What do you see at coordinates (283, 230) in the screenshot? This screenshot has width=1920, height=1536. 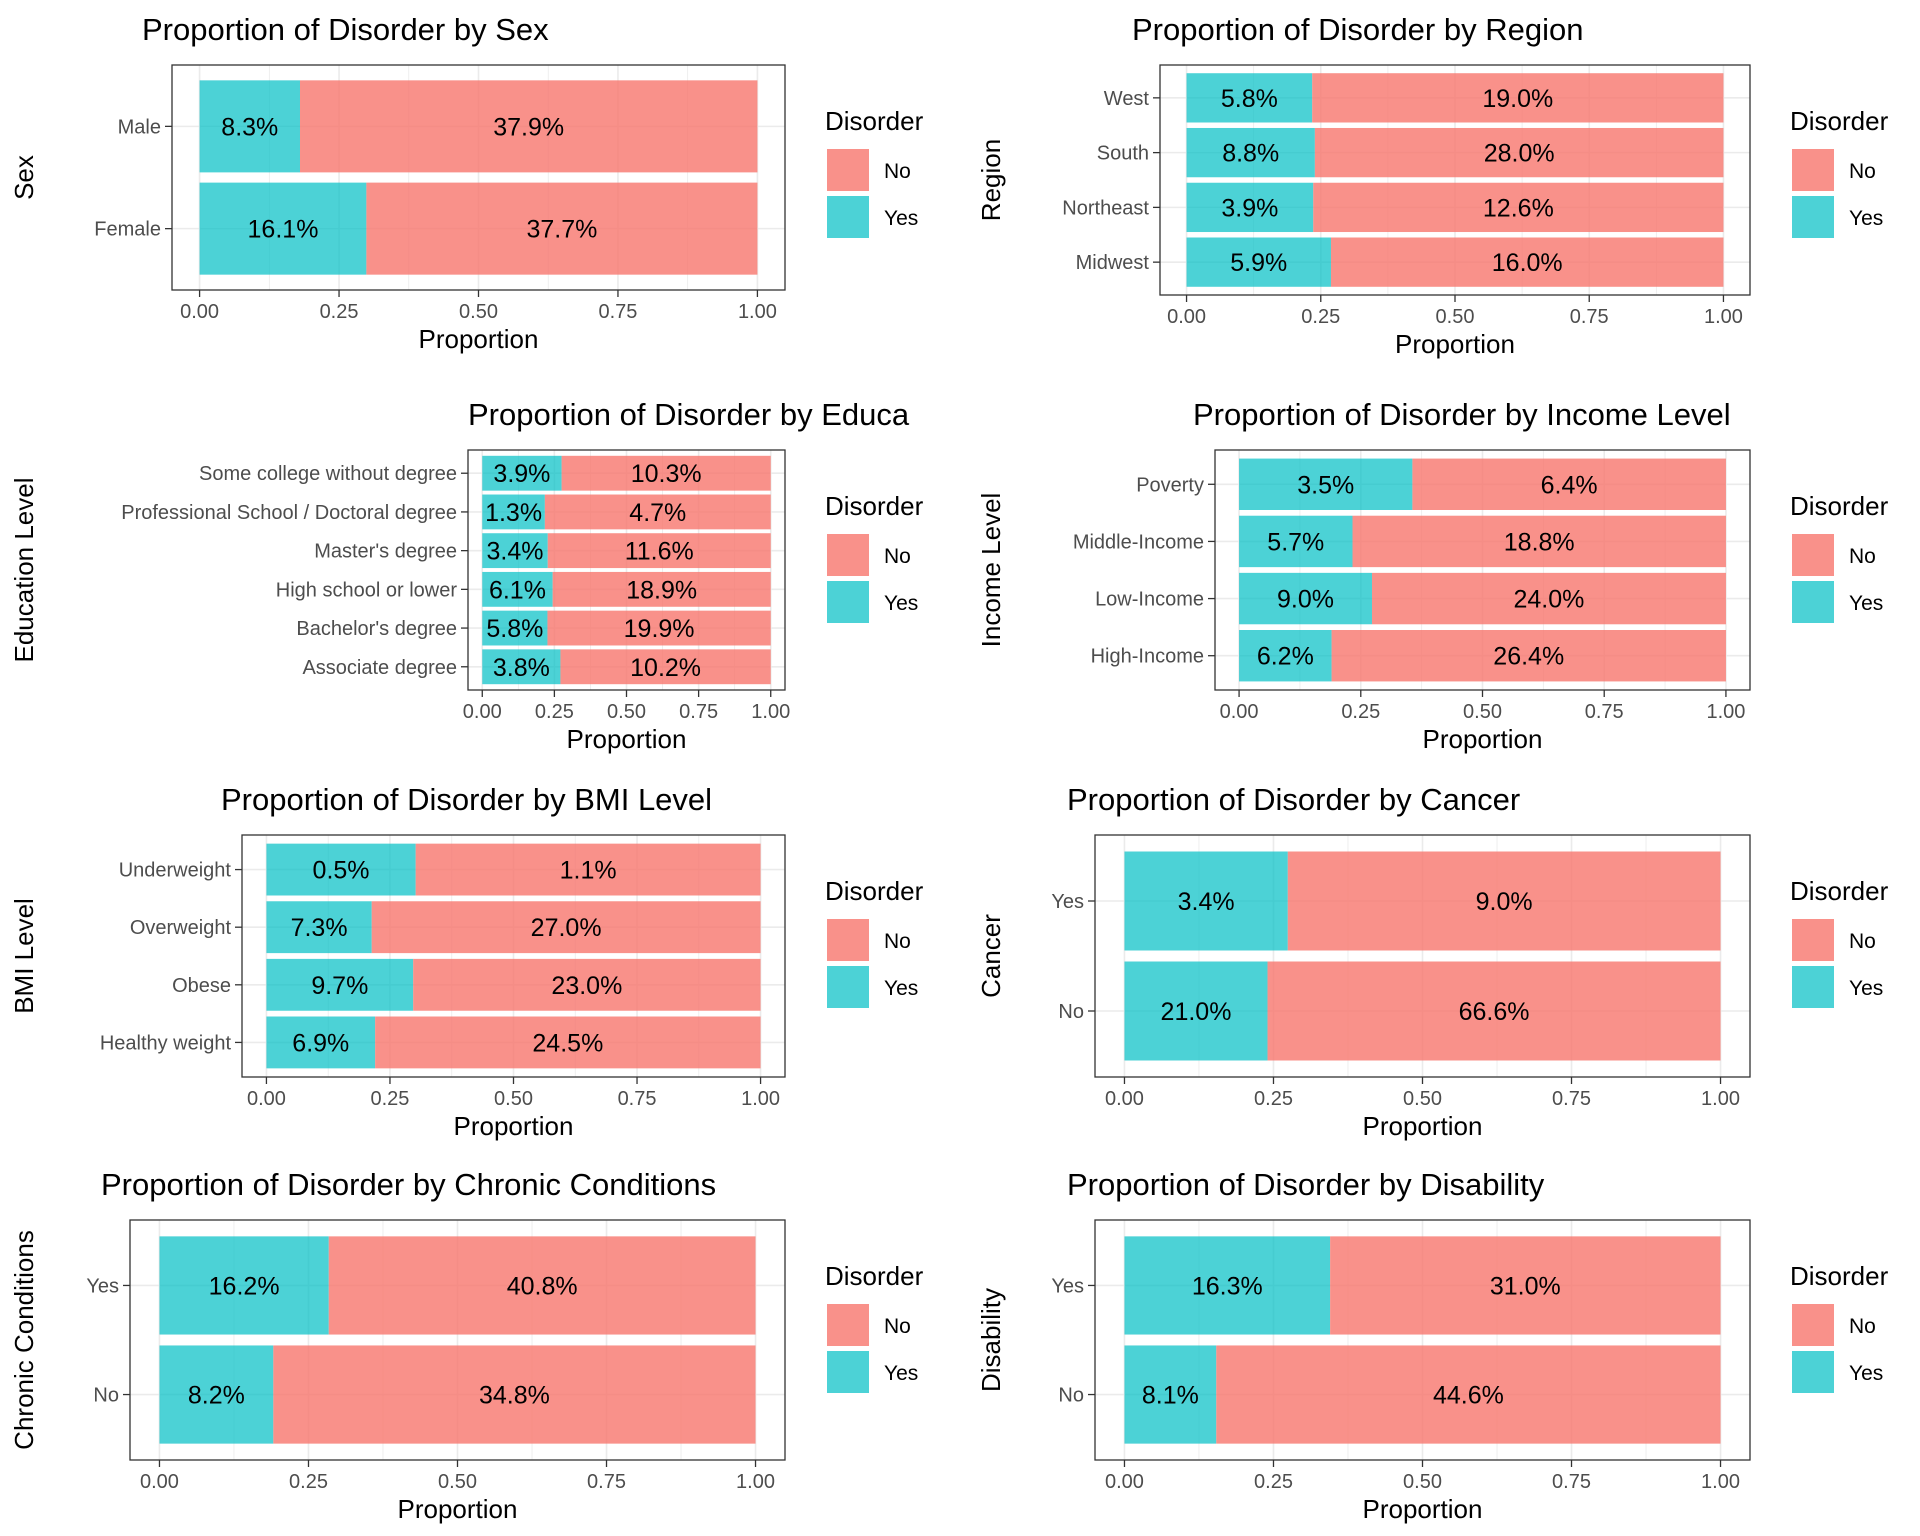 I see `data-label-yes: 16.1%` at bounding box center [283, 230].